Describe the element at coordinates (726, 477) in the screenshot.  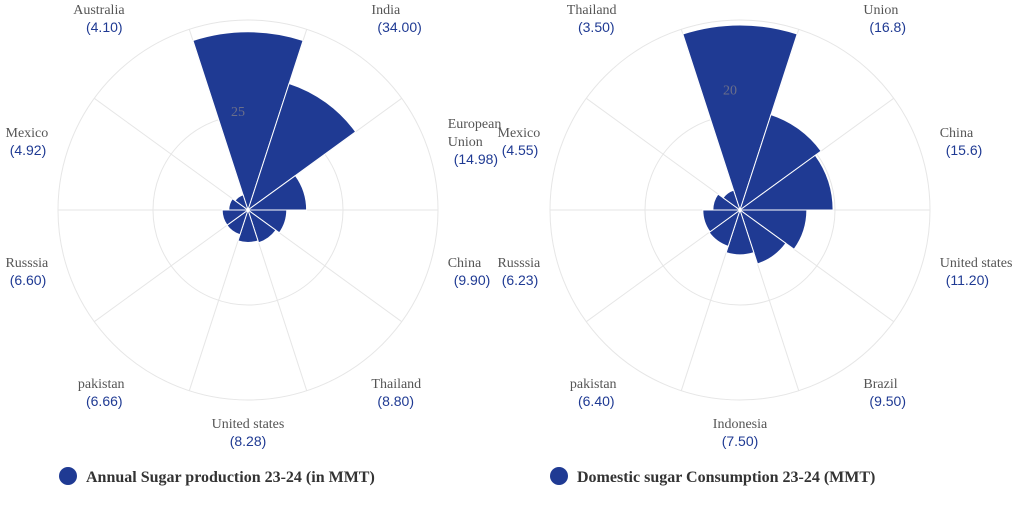
I see `legend-consumption-label: Domestic sugar Consumption 23-24 (MMT)` at that location.